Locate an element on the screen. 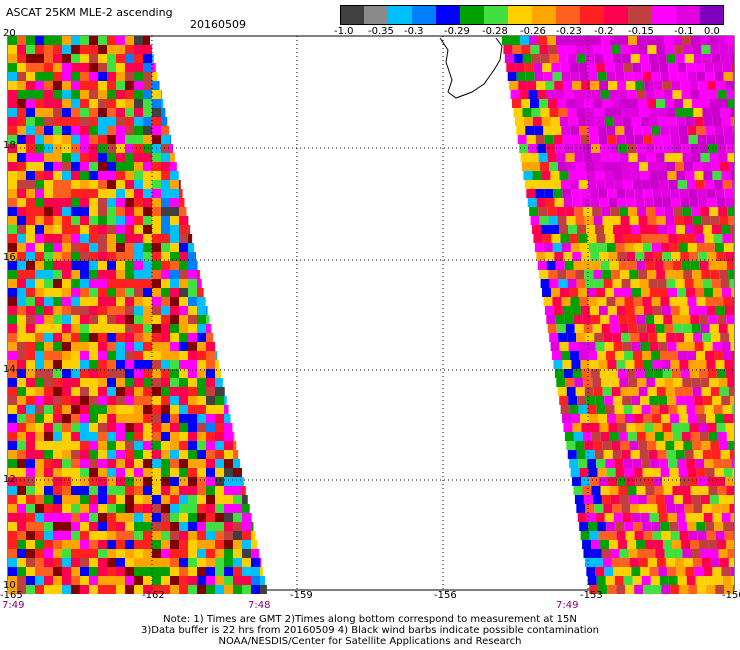  colorbar-tick-label: 0.0 is located at coordinates (712, 31).